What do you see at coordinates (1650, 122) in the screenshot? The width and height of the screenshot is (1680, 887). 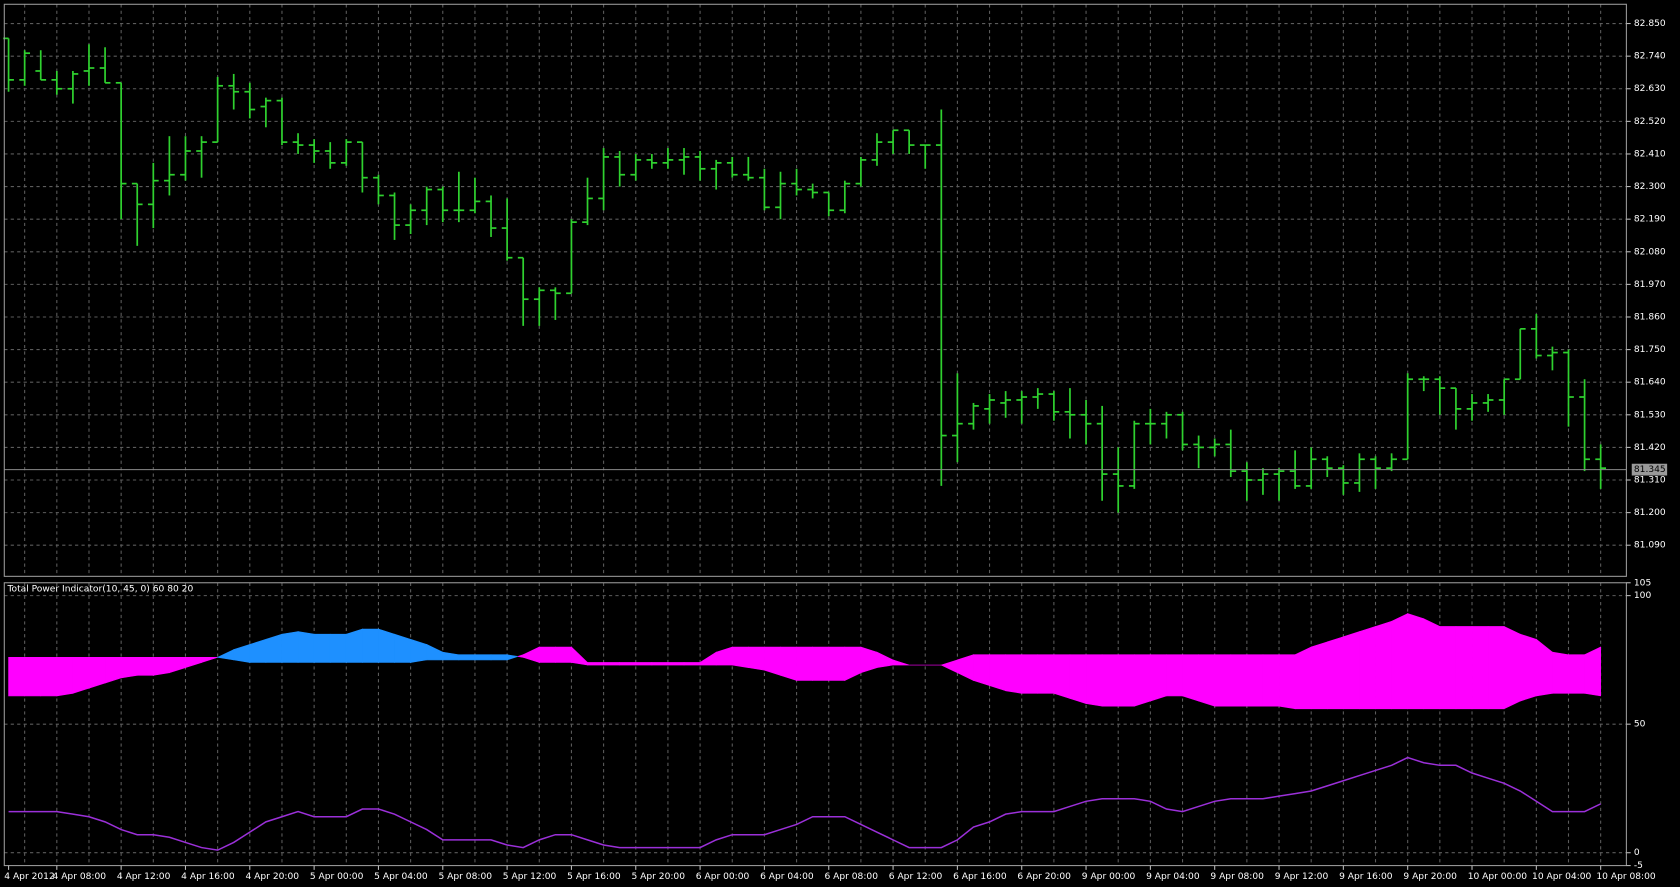 I see `y-tick-label: 82.520` at bounding box center [1650, 122].